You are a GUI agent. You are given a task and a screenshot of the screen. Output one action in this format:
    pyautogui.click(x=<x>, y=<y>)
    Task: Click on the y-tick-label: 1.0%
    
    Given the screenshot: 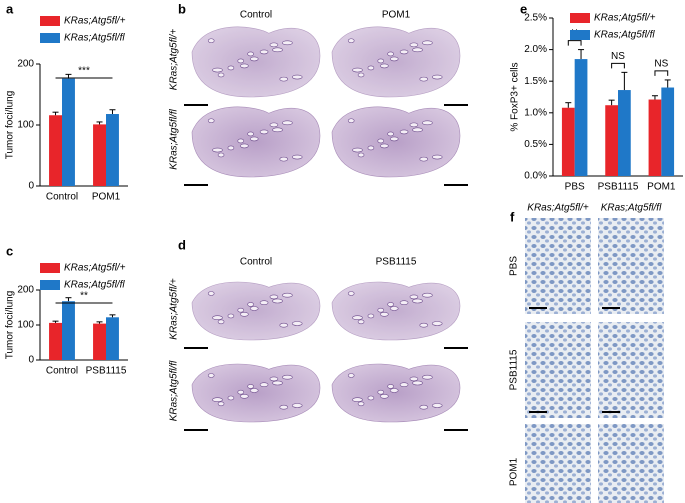 What is the action you would take?
    pyautogui.click(x=535, y=112)
    